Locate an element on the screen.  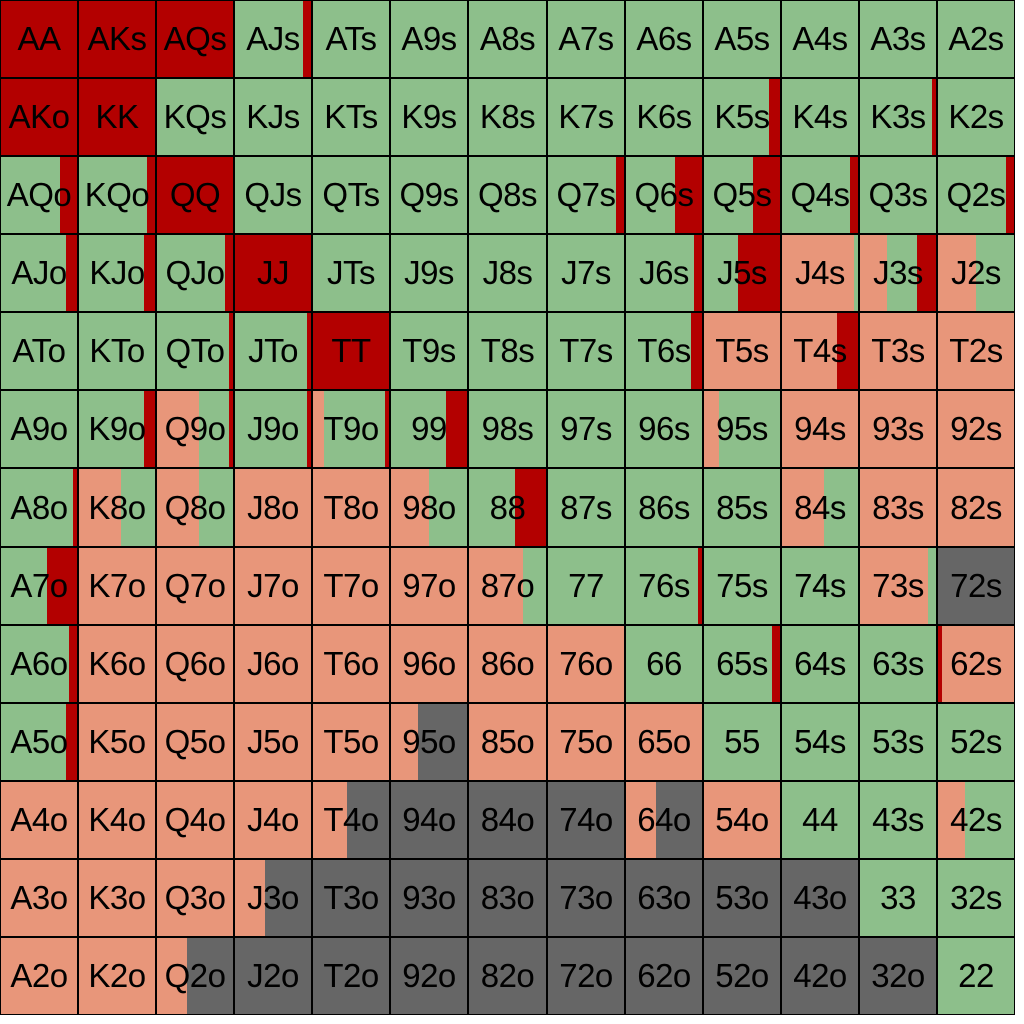
hand-cell: QTs is located at coordinates (351, 195).